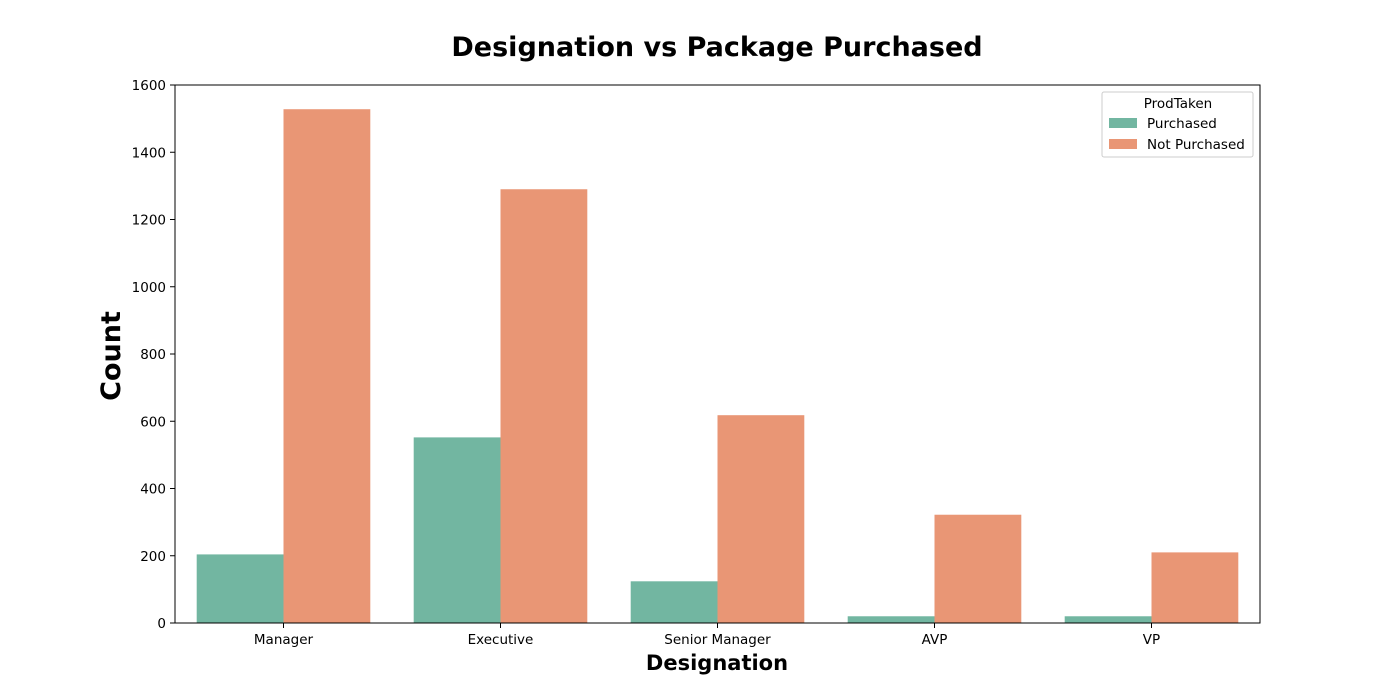 The height and width of the screenshot is (700, 1400). What do you see at coordinates (149, 153) in the screenshot?
I see `y-tick-label: 1400` at bounding box center [149, 153].